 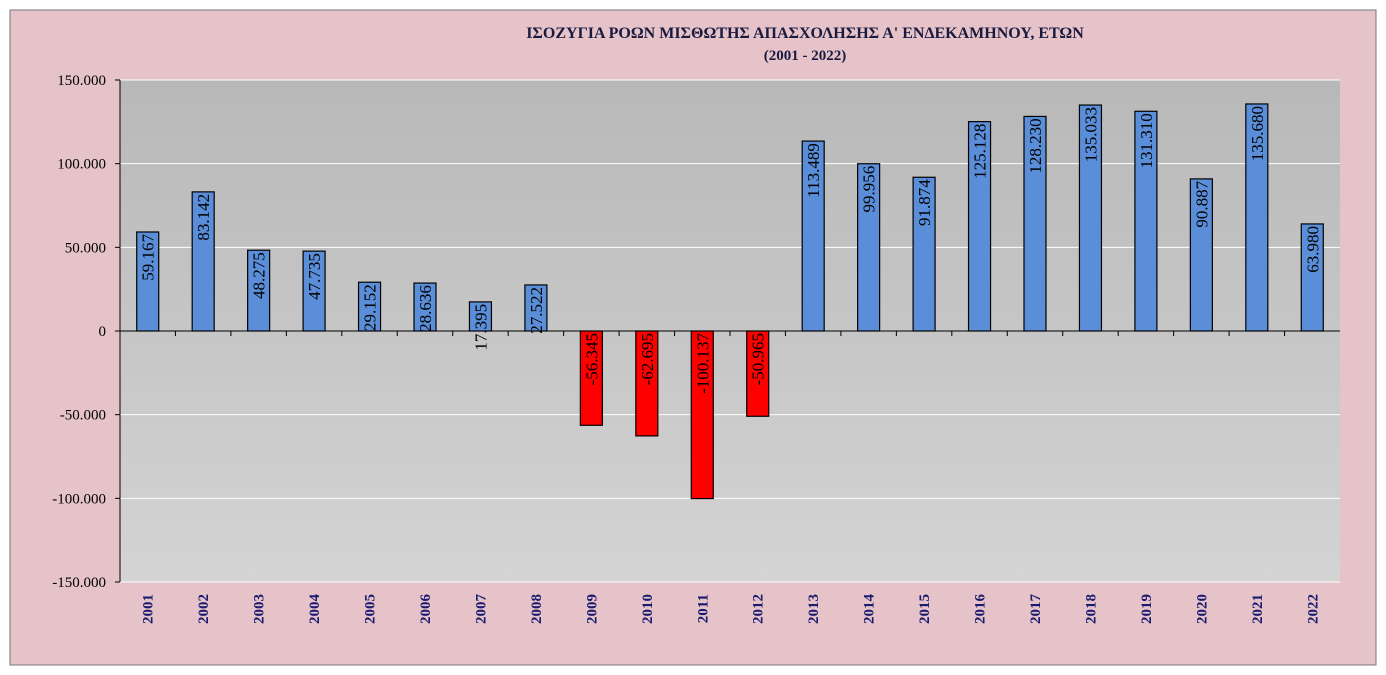 I want to click on x-tick-label: 2004, so click(x=315, y=609).